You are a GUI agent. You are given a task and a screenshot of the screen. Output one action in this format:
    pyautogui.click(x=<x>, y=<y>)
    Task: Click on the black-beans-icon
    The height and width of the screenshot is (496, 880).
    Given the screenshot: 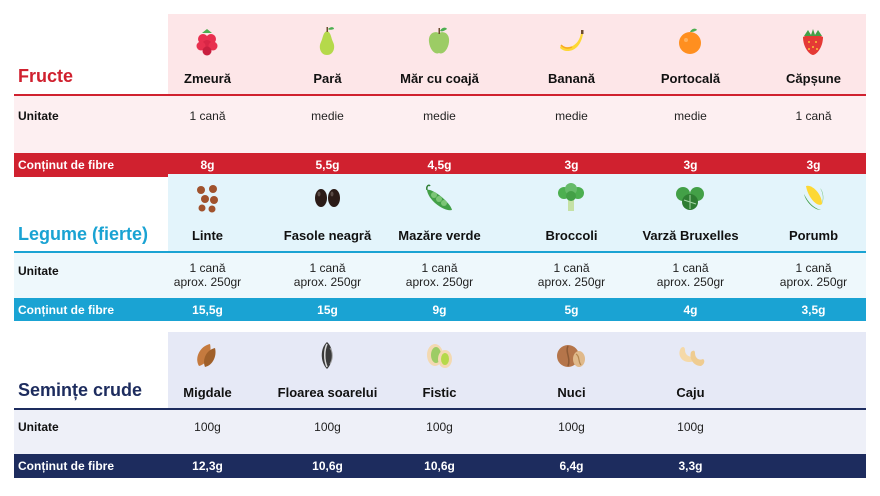 What is the action you would take?
    pyautogui.click(x=327, y=197)
    